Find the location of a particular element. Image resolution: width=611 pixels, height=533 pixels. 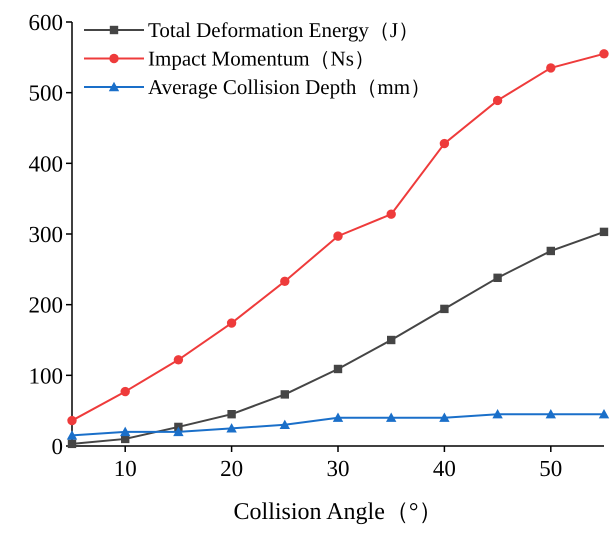

legend-label: Impact Momentum（Ns） is located at coordinates (261, 58).